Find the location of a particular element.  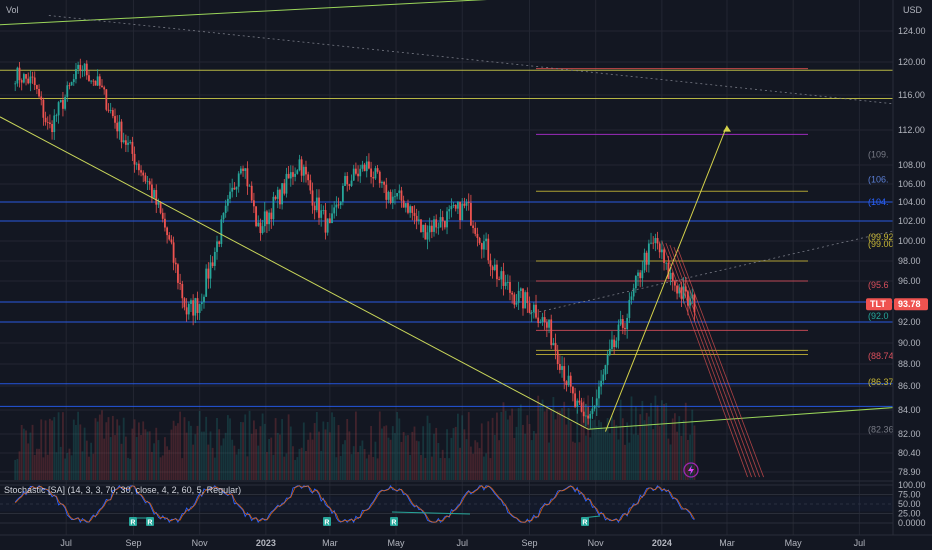

time-tick-label: Nov is located at coordinates (200, 543).